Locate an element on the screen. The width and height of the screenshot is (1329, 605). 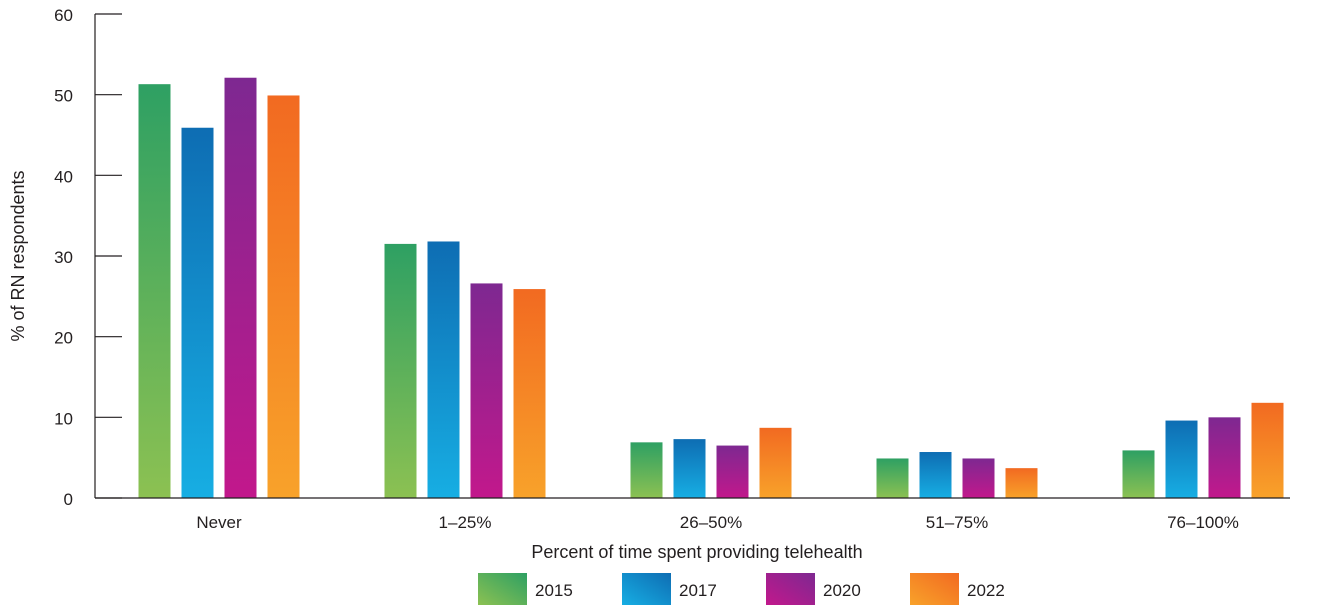
legend-item: 2022 is located at coordinates (957, 589).